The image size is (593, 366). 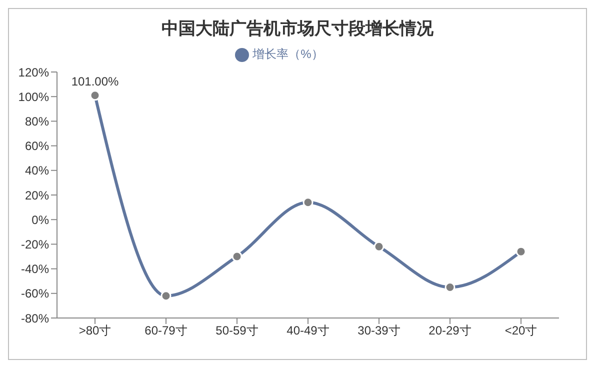 What do you see at coordinates (95, 81) in the screenshot?
I see `data-label: 101.00%` at bounding box center [95, 81].